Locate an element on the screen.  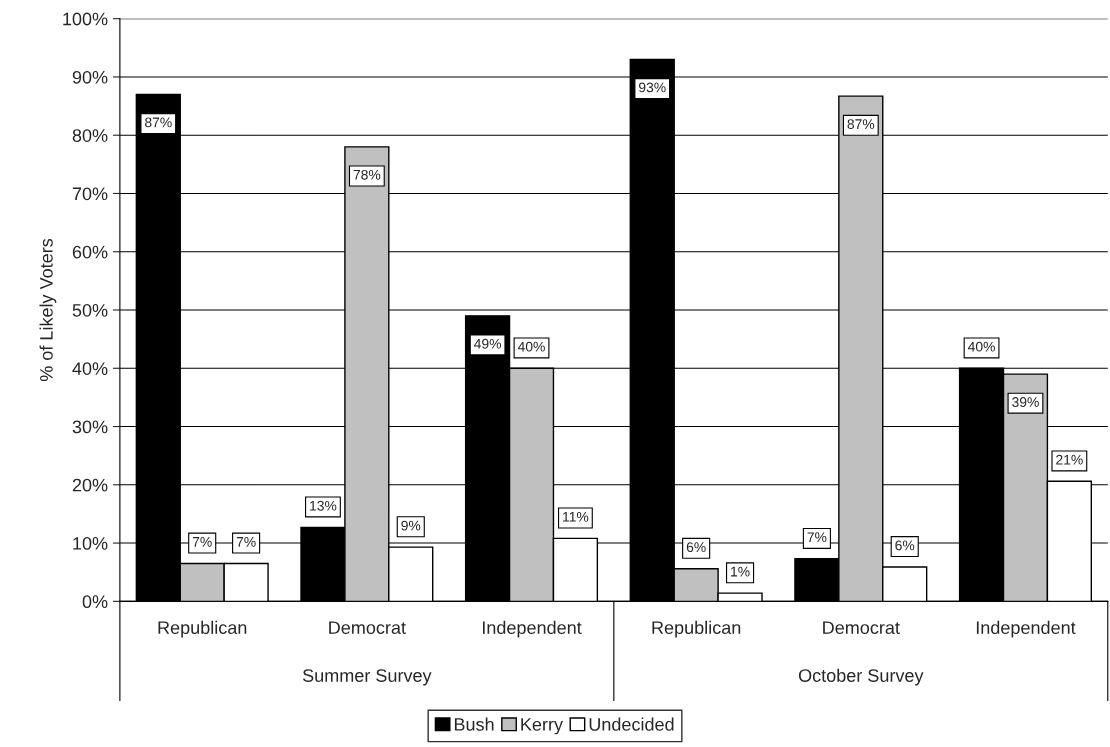
y-tick-label: 0% is located at coordinates (95, 602).